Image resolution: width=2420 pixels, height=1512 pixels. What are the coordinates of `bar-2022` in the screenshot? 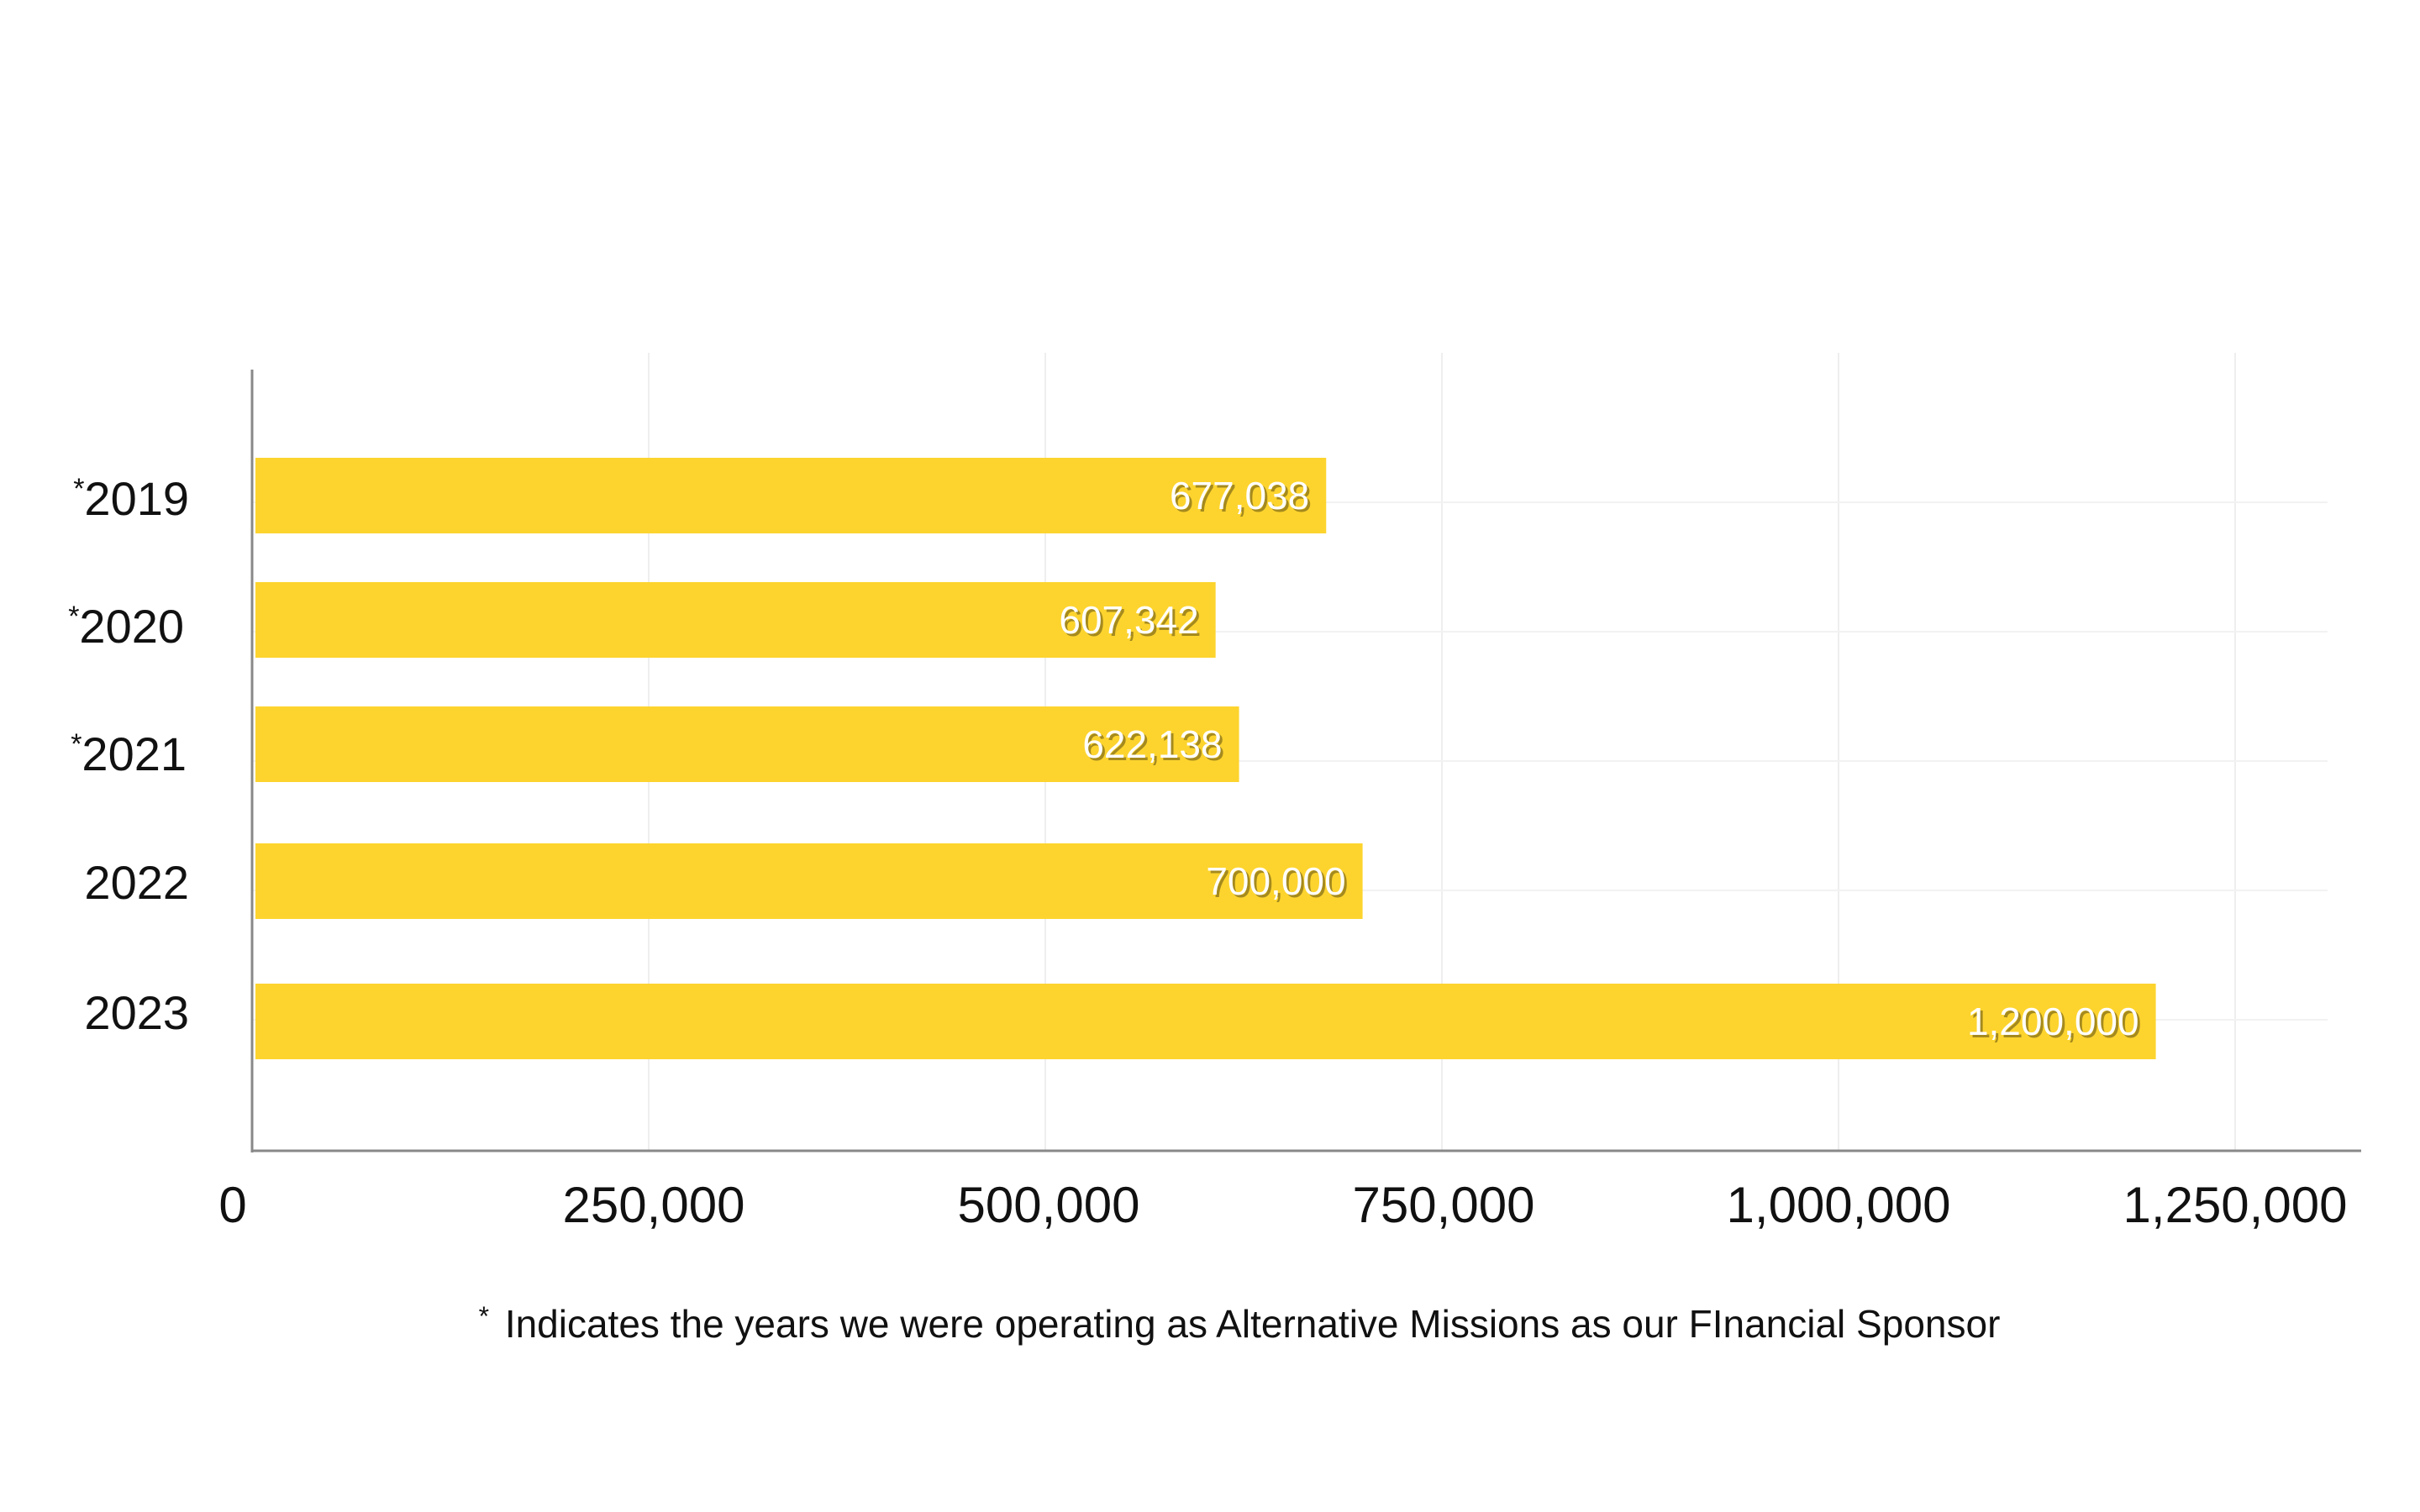 It's located at (809, 881).